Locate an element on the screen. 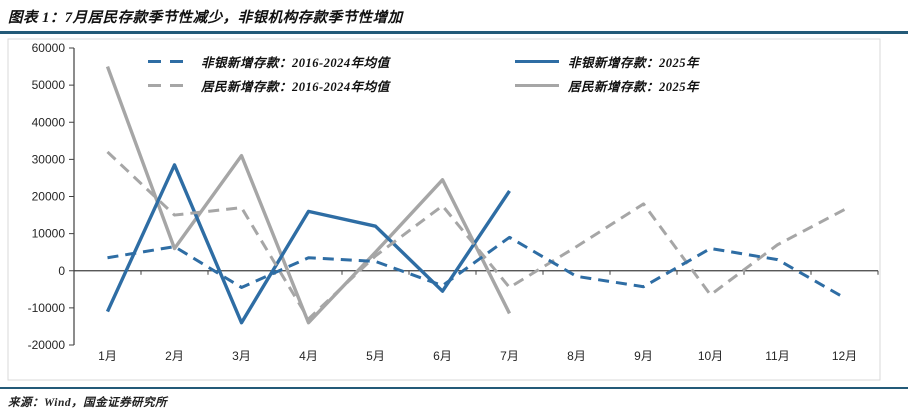 Image resolution: width=908 pixels, height=420 pixels. svg-text: 11月 is located at coordinates (777, 356).